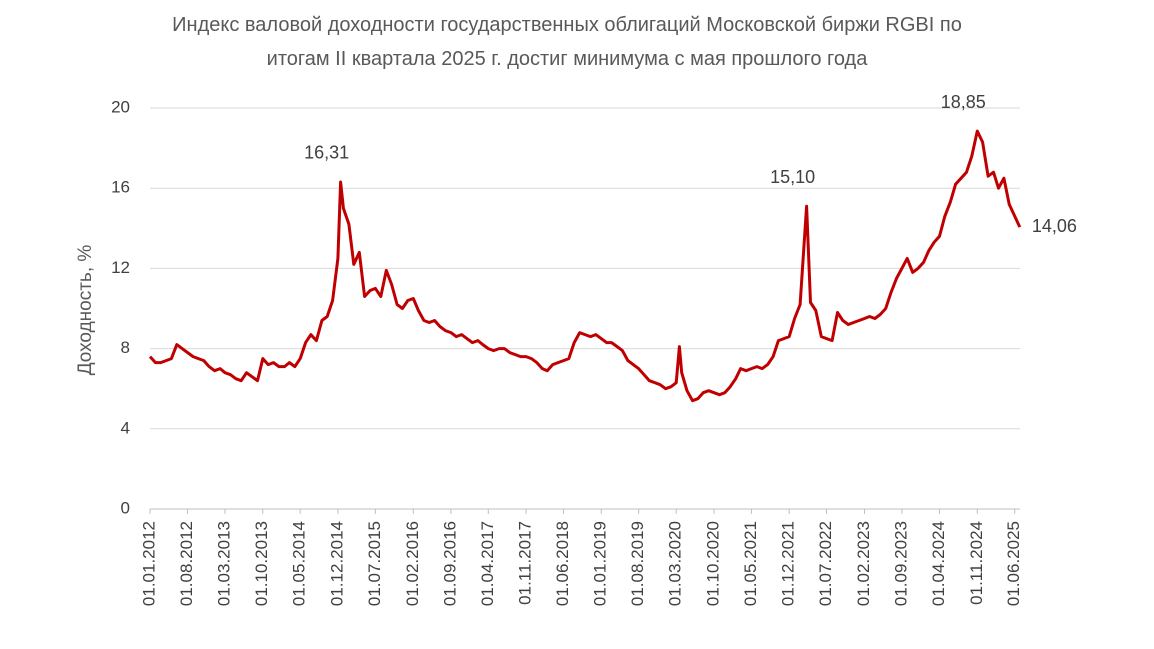 This screenshot has height=649, width=1154. I want to click on x-tick-label: 01.07.2015, so click(374, 563).